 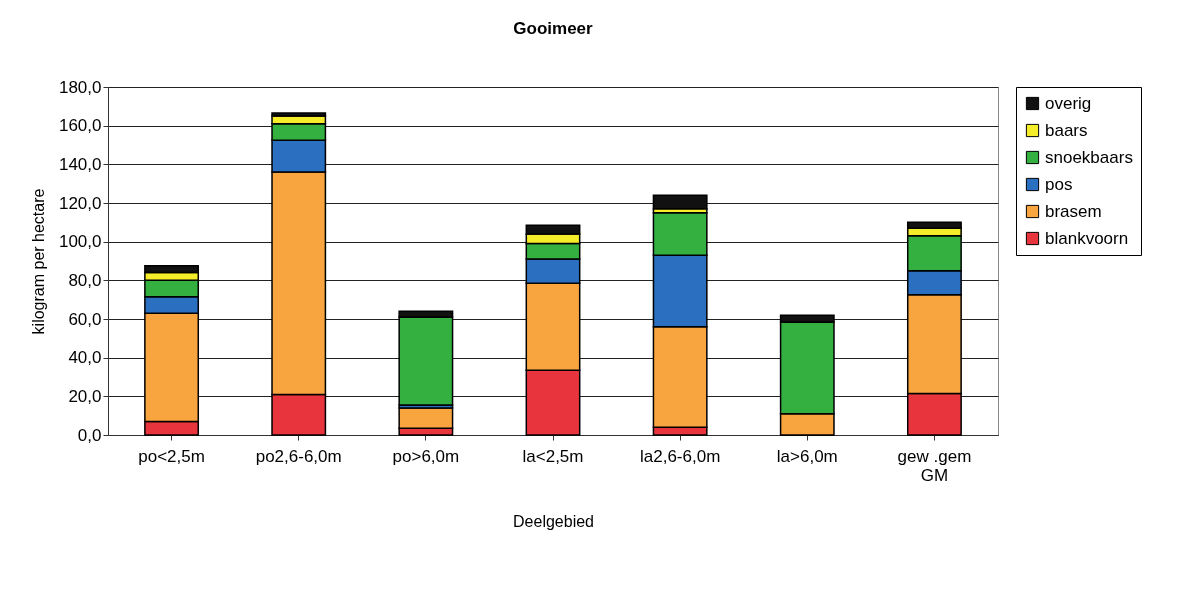 I want to click on legend-label: brasem, so click(x=1073, y=211).